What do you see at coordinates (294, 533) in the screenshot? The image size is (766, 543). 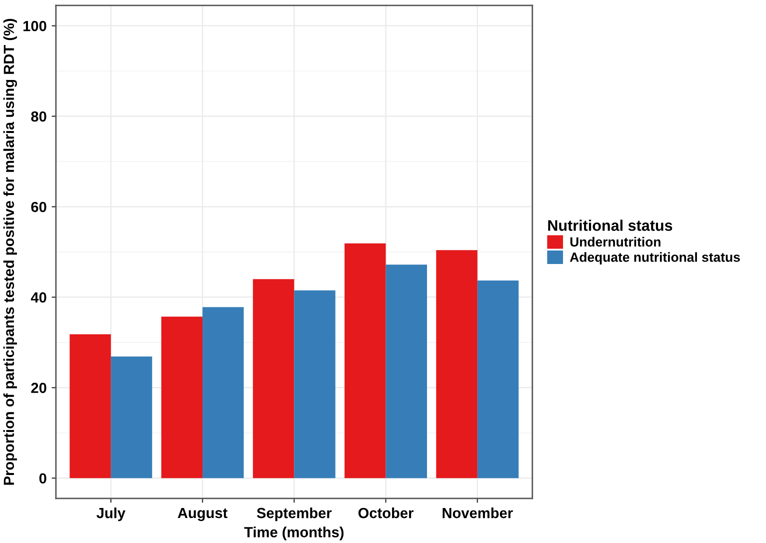 I see `x-axis-title: Time (months)` at bounding box center [294, 533].